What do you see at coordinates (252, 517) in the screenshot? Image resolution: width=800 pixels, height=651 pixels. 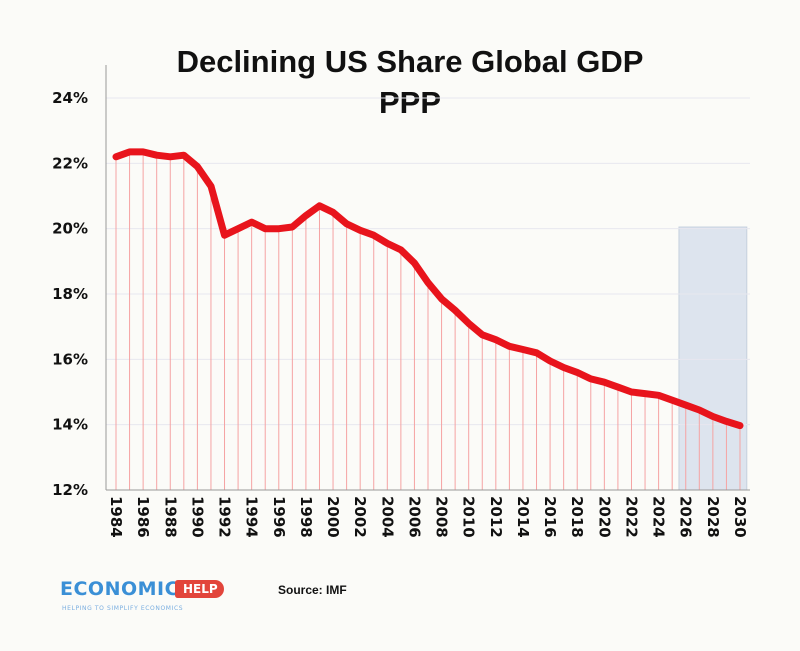 I see `x-tick-label: 1994` at bounding box center [252, 517].